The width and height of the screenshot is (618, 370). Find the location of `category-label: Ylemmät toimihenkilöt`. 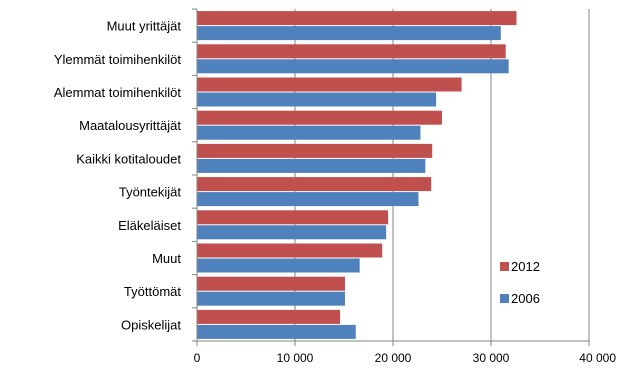

category-label: Ylemmät toimihenkilöt is located at coordinates (118, 59).